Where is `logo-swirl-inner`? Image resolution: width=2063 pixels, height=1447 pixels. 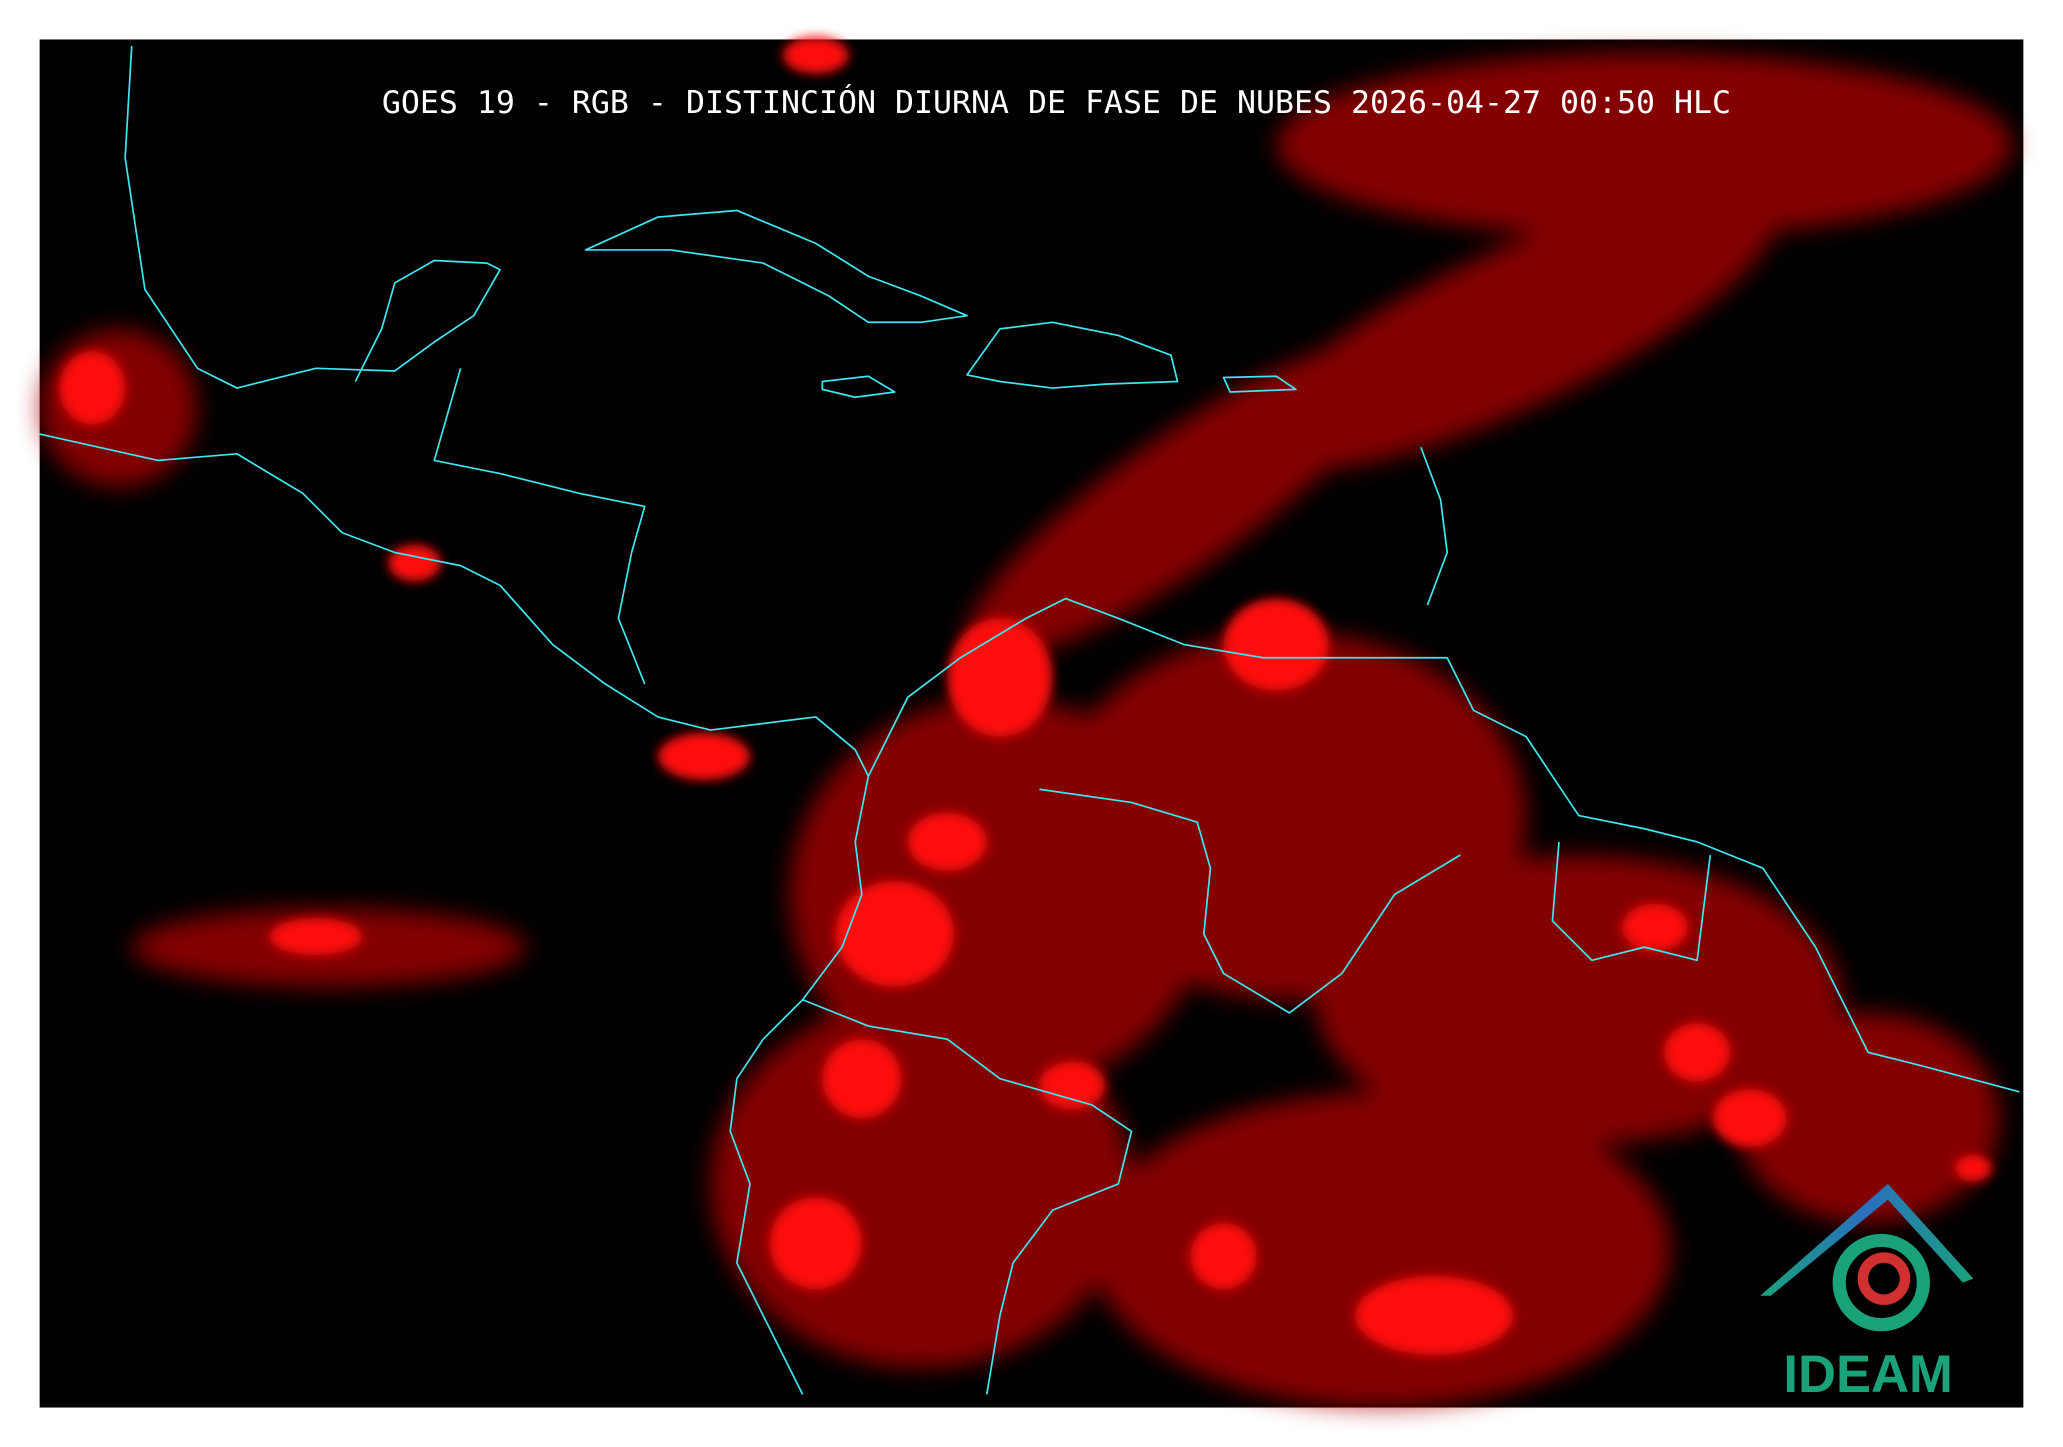 logo-swirl-inner is located at coordinates (1884, 1278).